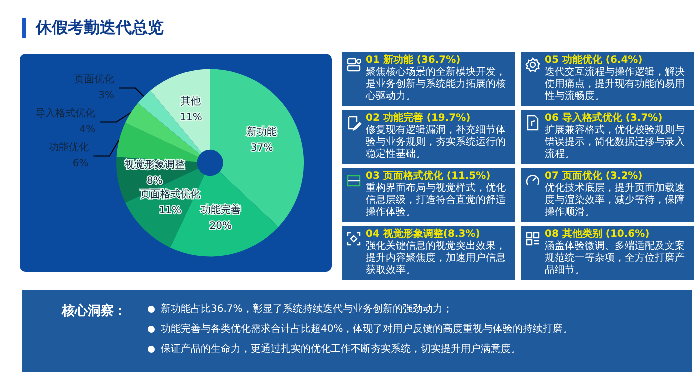 The width and height of the screenshot is (700, 391). Describe the element at coordinates (594, 60) in the screenshot. I see `text: 05 功能优化 (6.4%)` at that location.